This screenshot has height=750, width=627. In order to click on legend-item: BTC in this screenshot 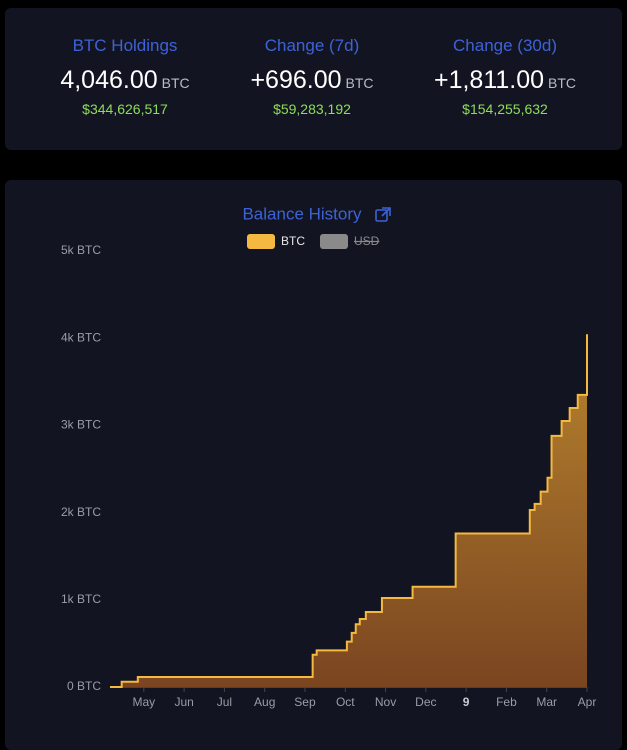, I will do `click(276, 241)`.